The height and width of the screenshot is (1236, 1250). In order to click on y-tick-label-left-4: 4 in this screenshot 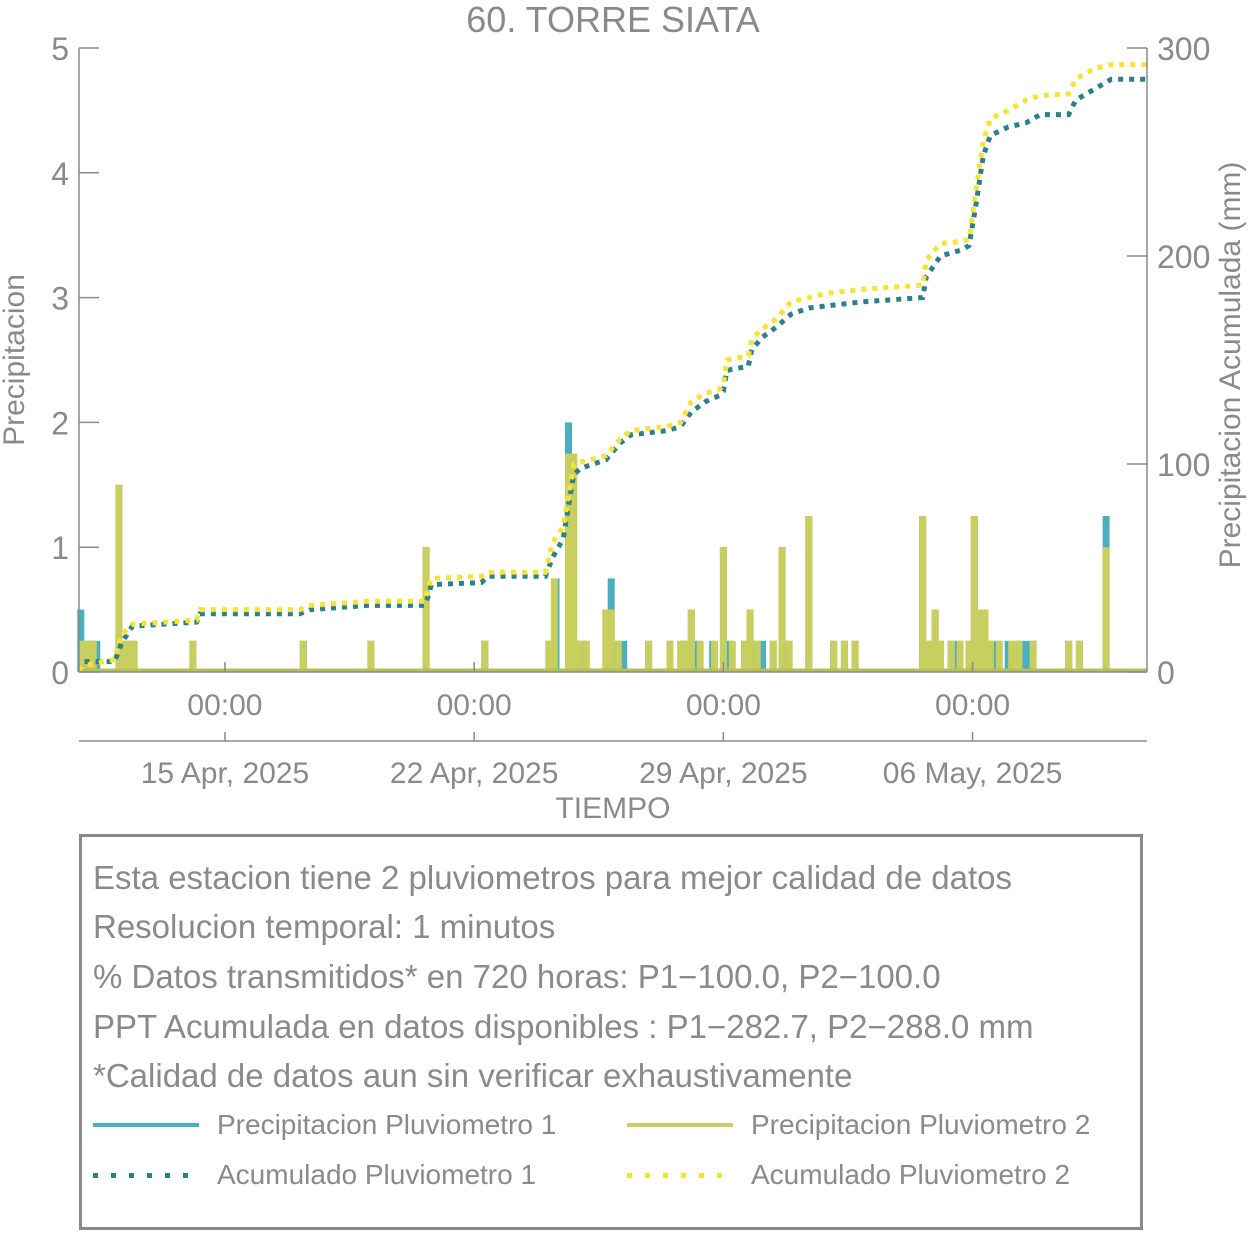, I will do `click(60, 174)`.